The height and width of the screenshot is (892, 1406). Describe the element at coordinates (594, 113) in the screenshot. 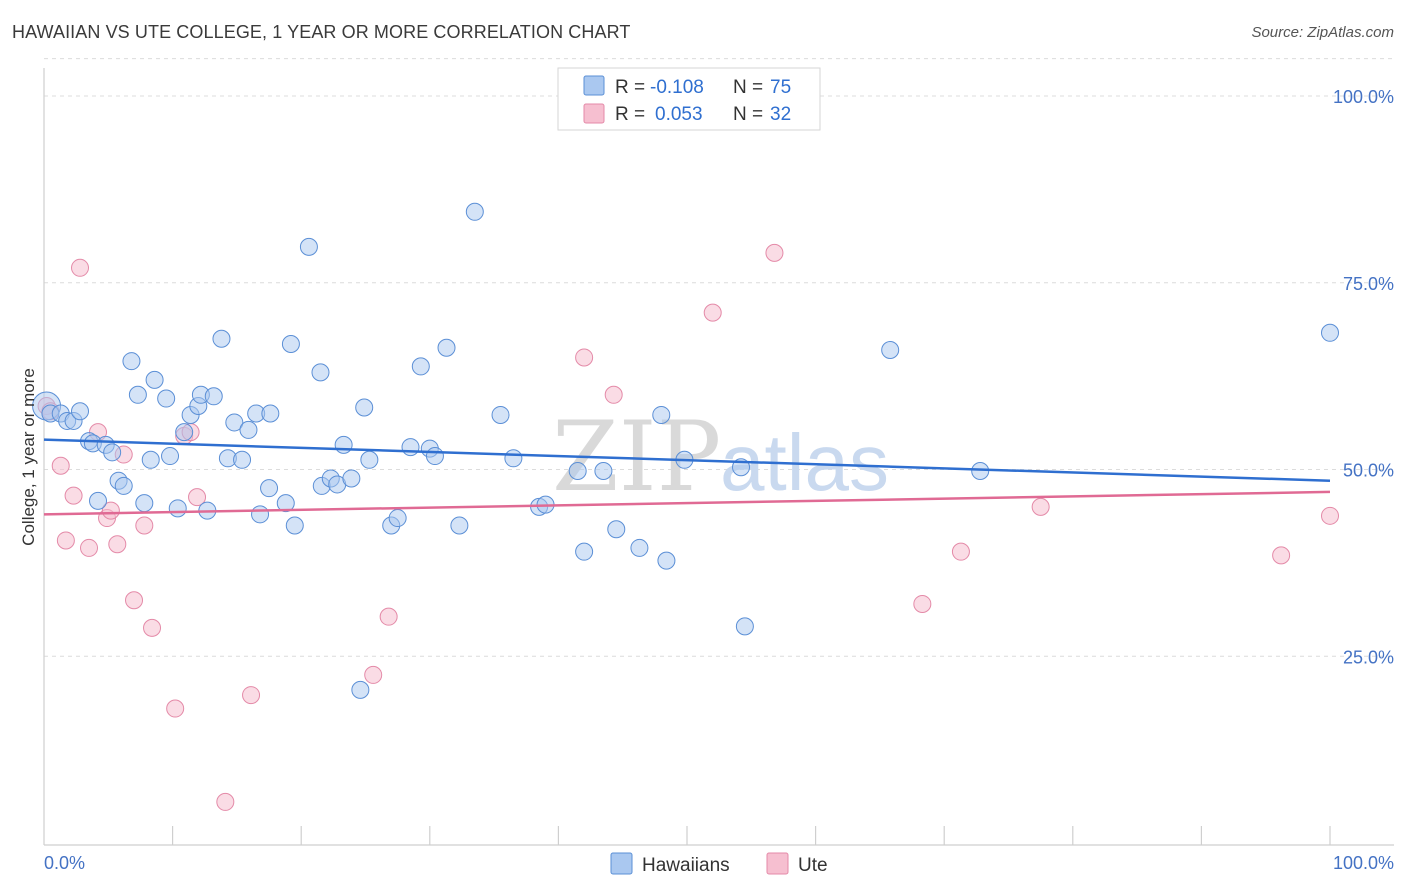

I see `legend-swatch-ute` at that location.